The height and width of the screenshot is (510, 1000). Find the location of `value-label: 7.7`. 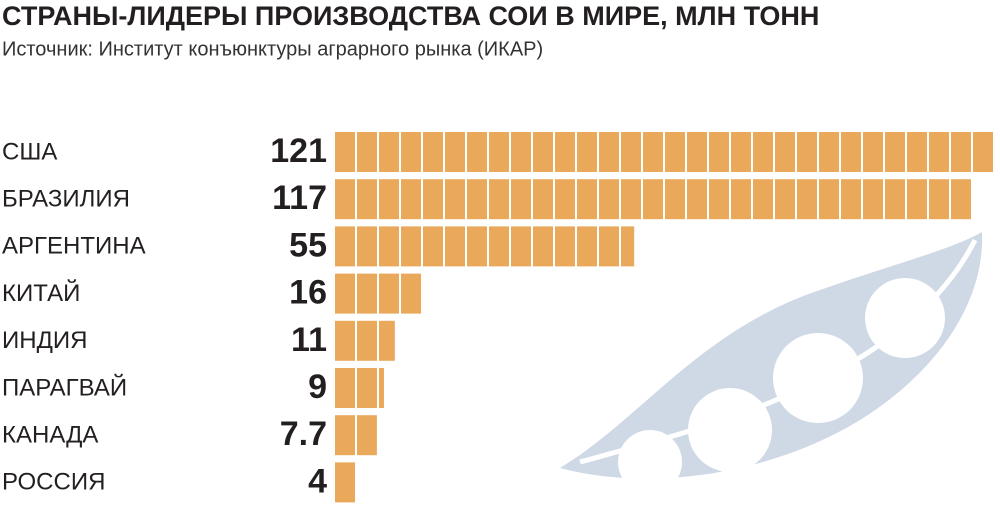

value-label: 7.7 is located at coordinates (303, 434).